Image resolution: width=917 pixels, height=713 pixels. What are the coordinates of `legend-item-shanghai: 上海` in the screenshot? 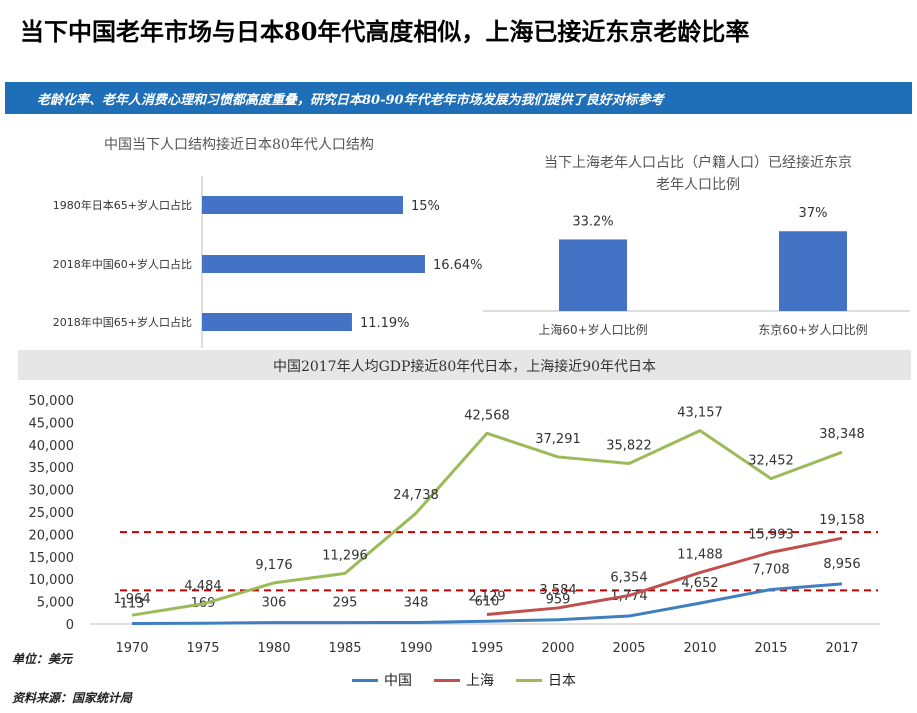 It's located at (464, 680).